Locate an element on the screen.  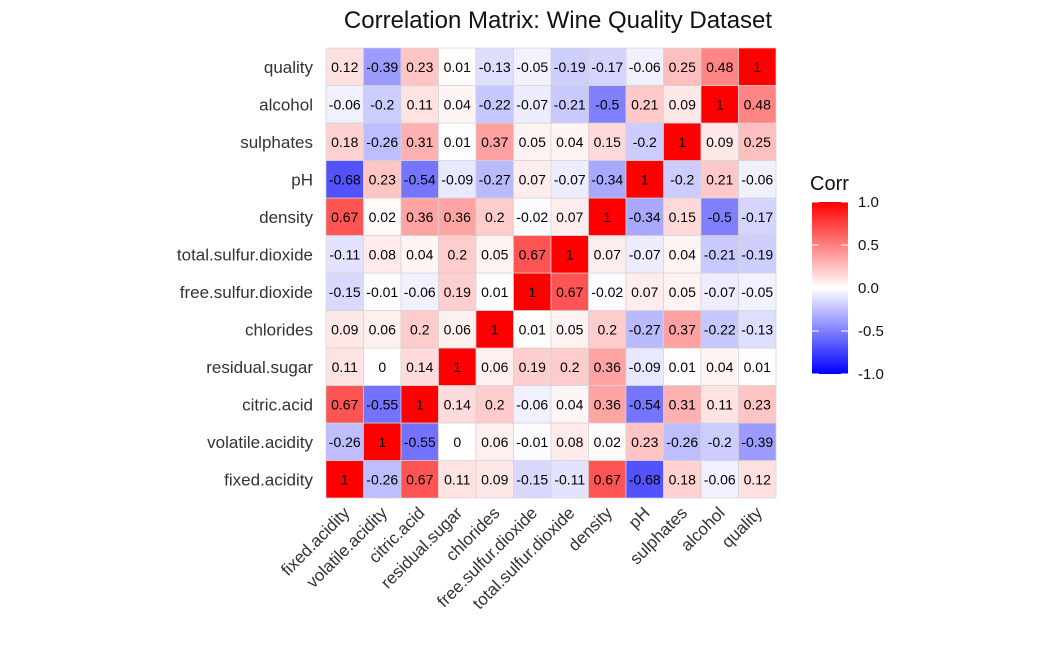
cell-value-label: -0.68 is located at coordinates (345, 179).